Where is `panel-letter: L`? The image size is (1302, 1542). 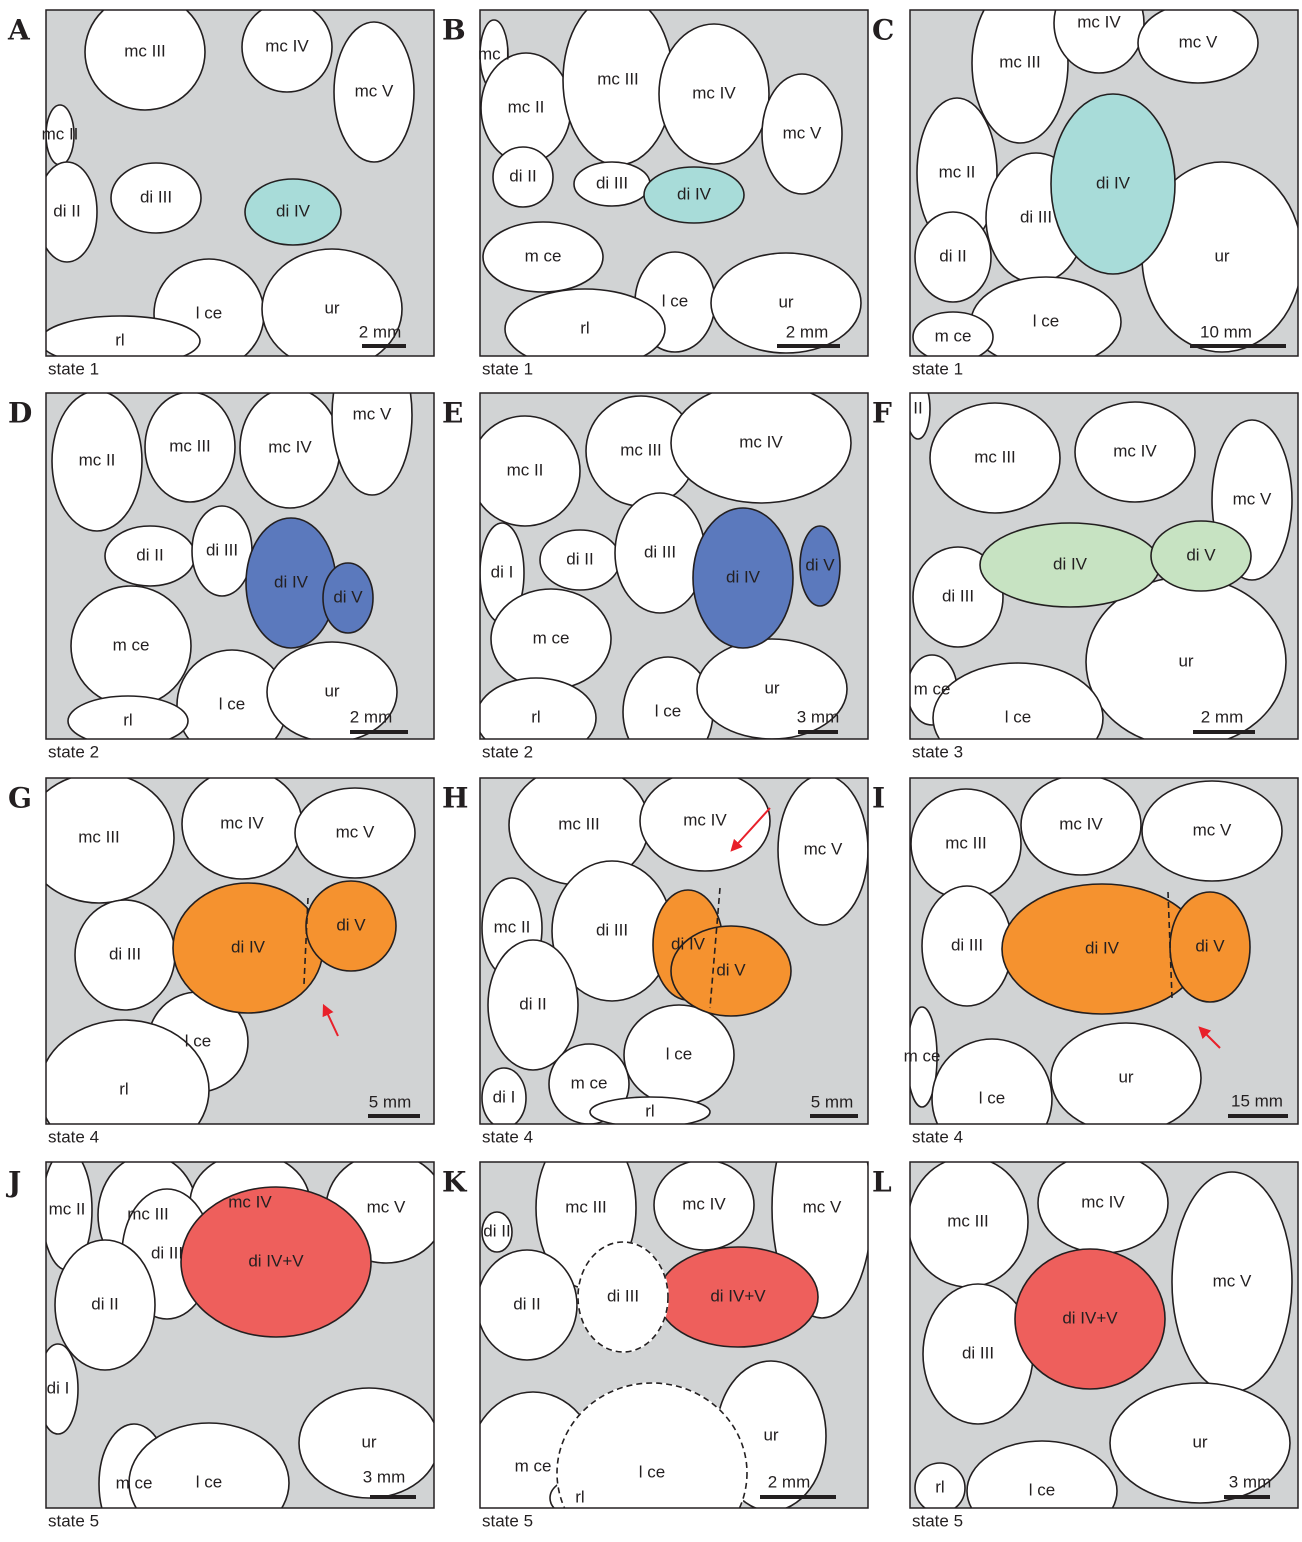
panel-letter: L is located at coordinates (882, 1182).